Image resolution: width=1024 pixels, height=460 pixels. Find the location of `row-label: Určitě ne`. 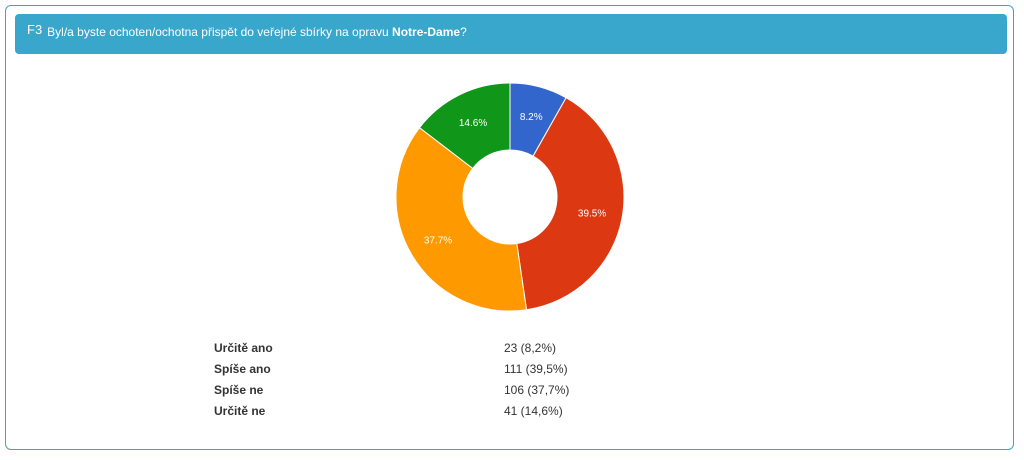

row-label: Určitě ne is located at coordinates (240, 410).